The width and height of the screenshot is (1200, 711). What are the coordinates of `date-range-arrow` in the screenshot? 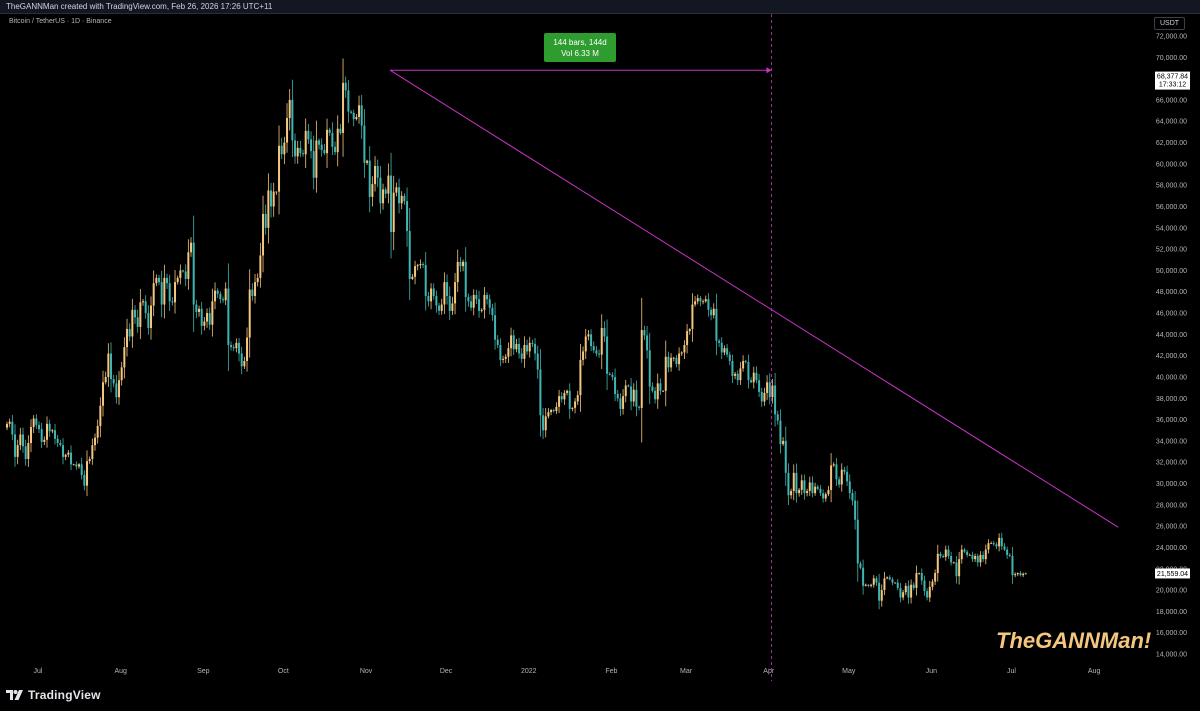 It's located at (769, 70).